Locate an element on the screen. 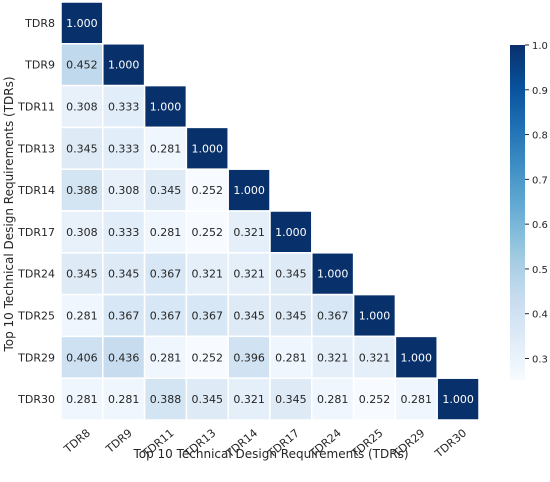  y-tick-label: TDR17 is located at coordinates (36, 232).